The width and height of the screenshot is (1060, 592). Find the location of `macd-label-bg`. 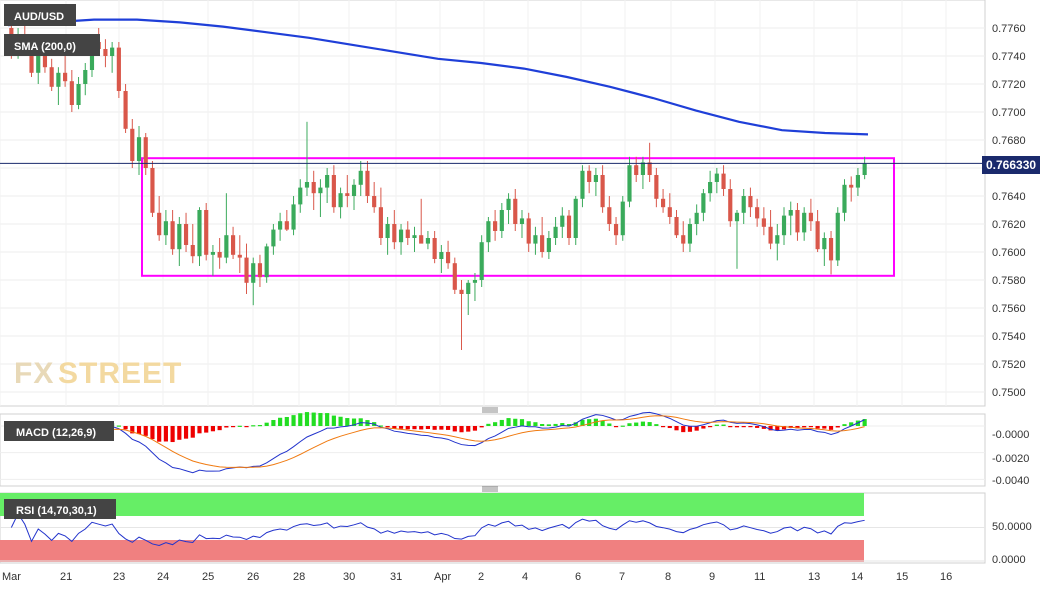

macd-label-bg is located at coordinates (59, 431).